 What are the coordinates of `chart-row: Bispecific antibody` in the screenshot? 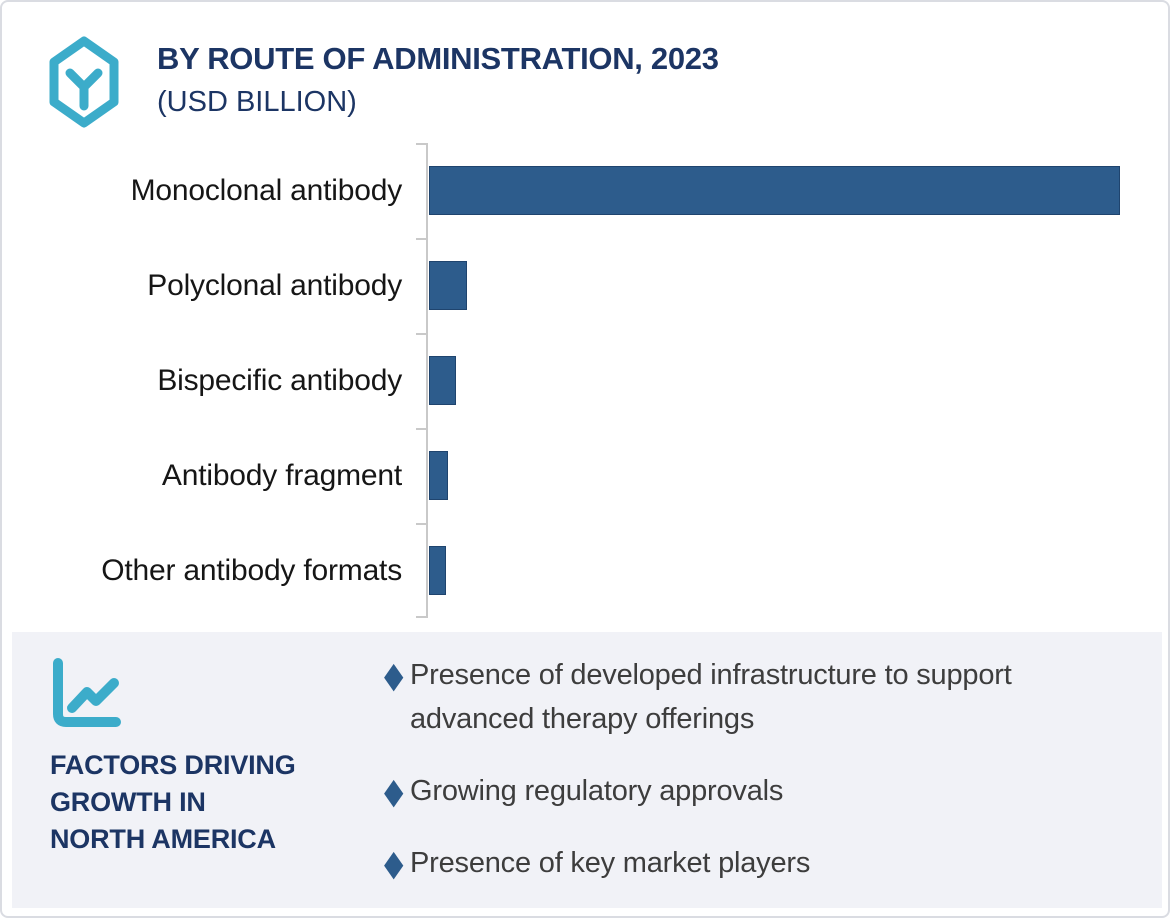 It's located at (574, 380).